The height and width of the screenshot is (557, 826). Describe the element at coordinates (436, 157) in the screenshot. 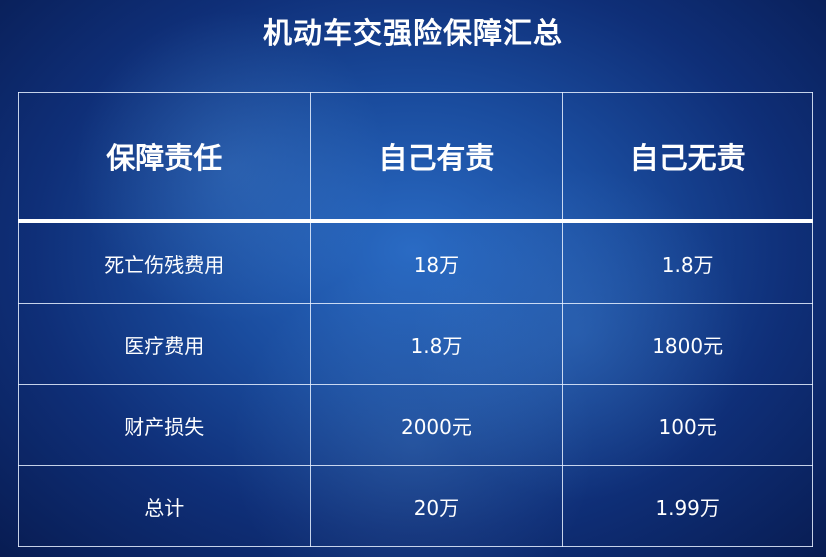

I see `header-at-fault: 自己有责` at that location.